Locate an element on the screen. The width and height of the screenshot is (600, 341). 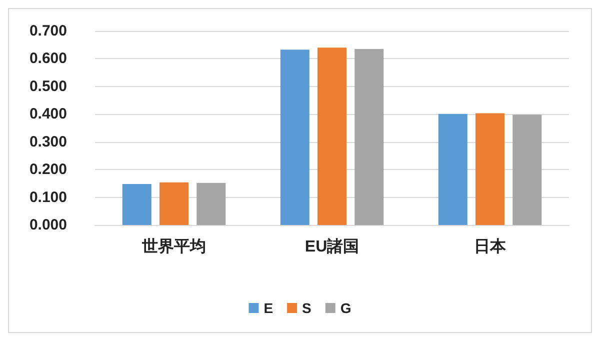
x-tick-label: 世界平均 is located at coordinates (173, 247).